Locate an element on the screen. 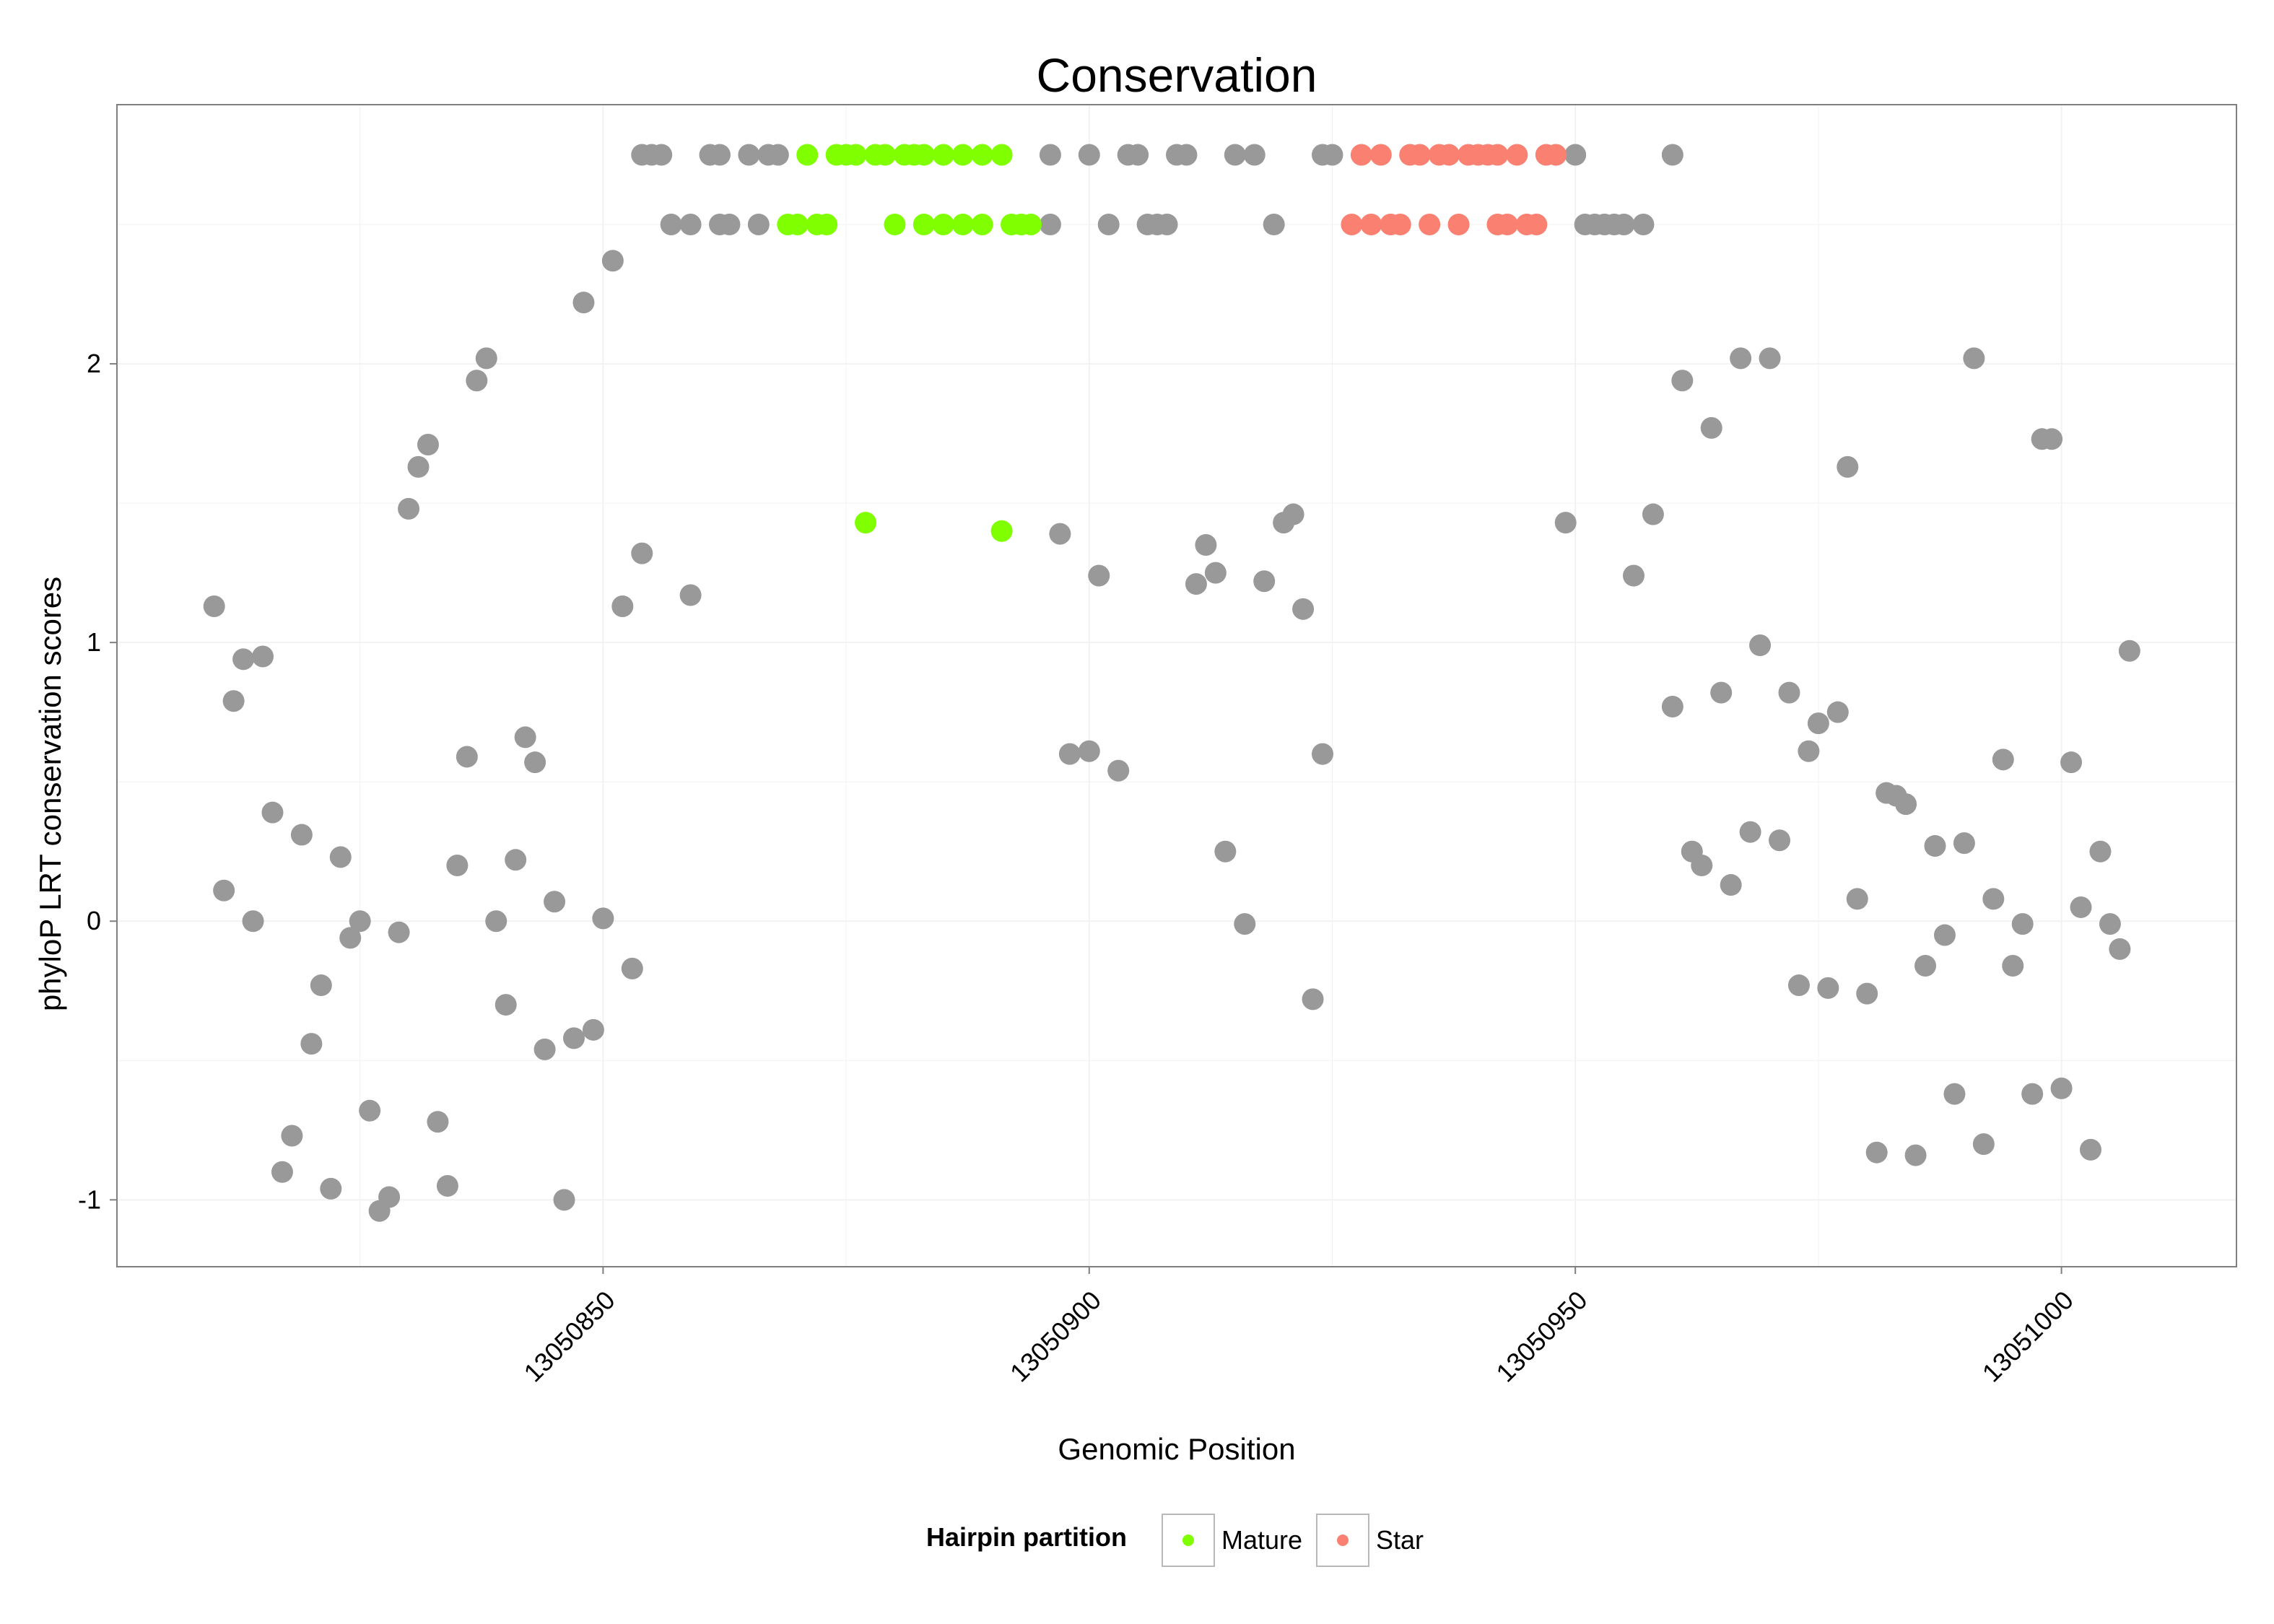  y-tick-label: 0 is located at coordinates (94, 920).